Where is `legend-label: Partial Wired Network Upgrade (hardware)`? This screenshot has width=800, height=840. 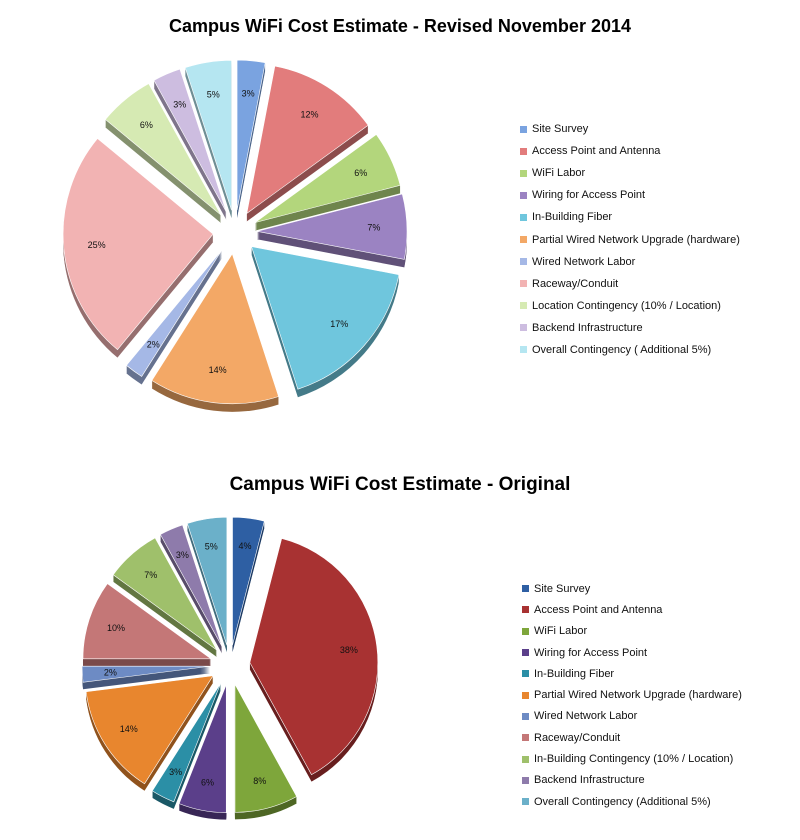
legend-label: Partial Wired Network Upgrade (hardware) is located at coordinates (638, 695).